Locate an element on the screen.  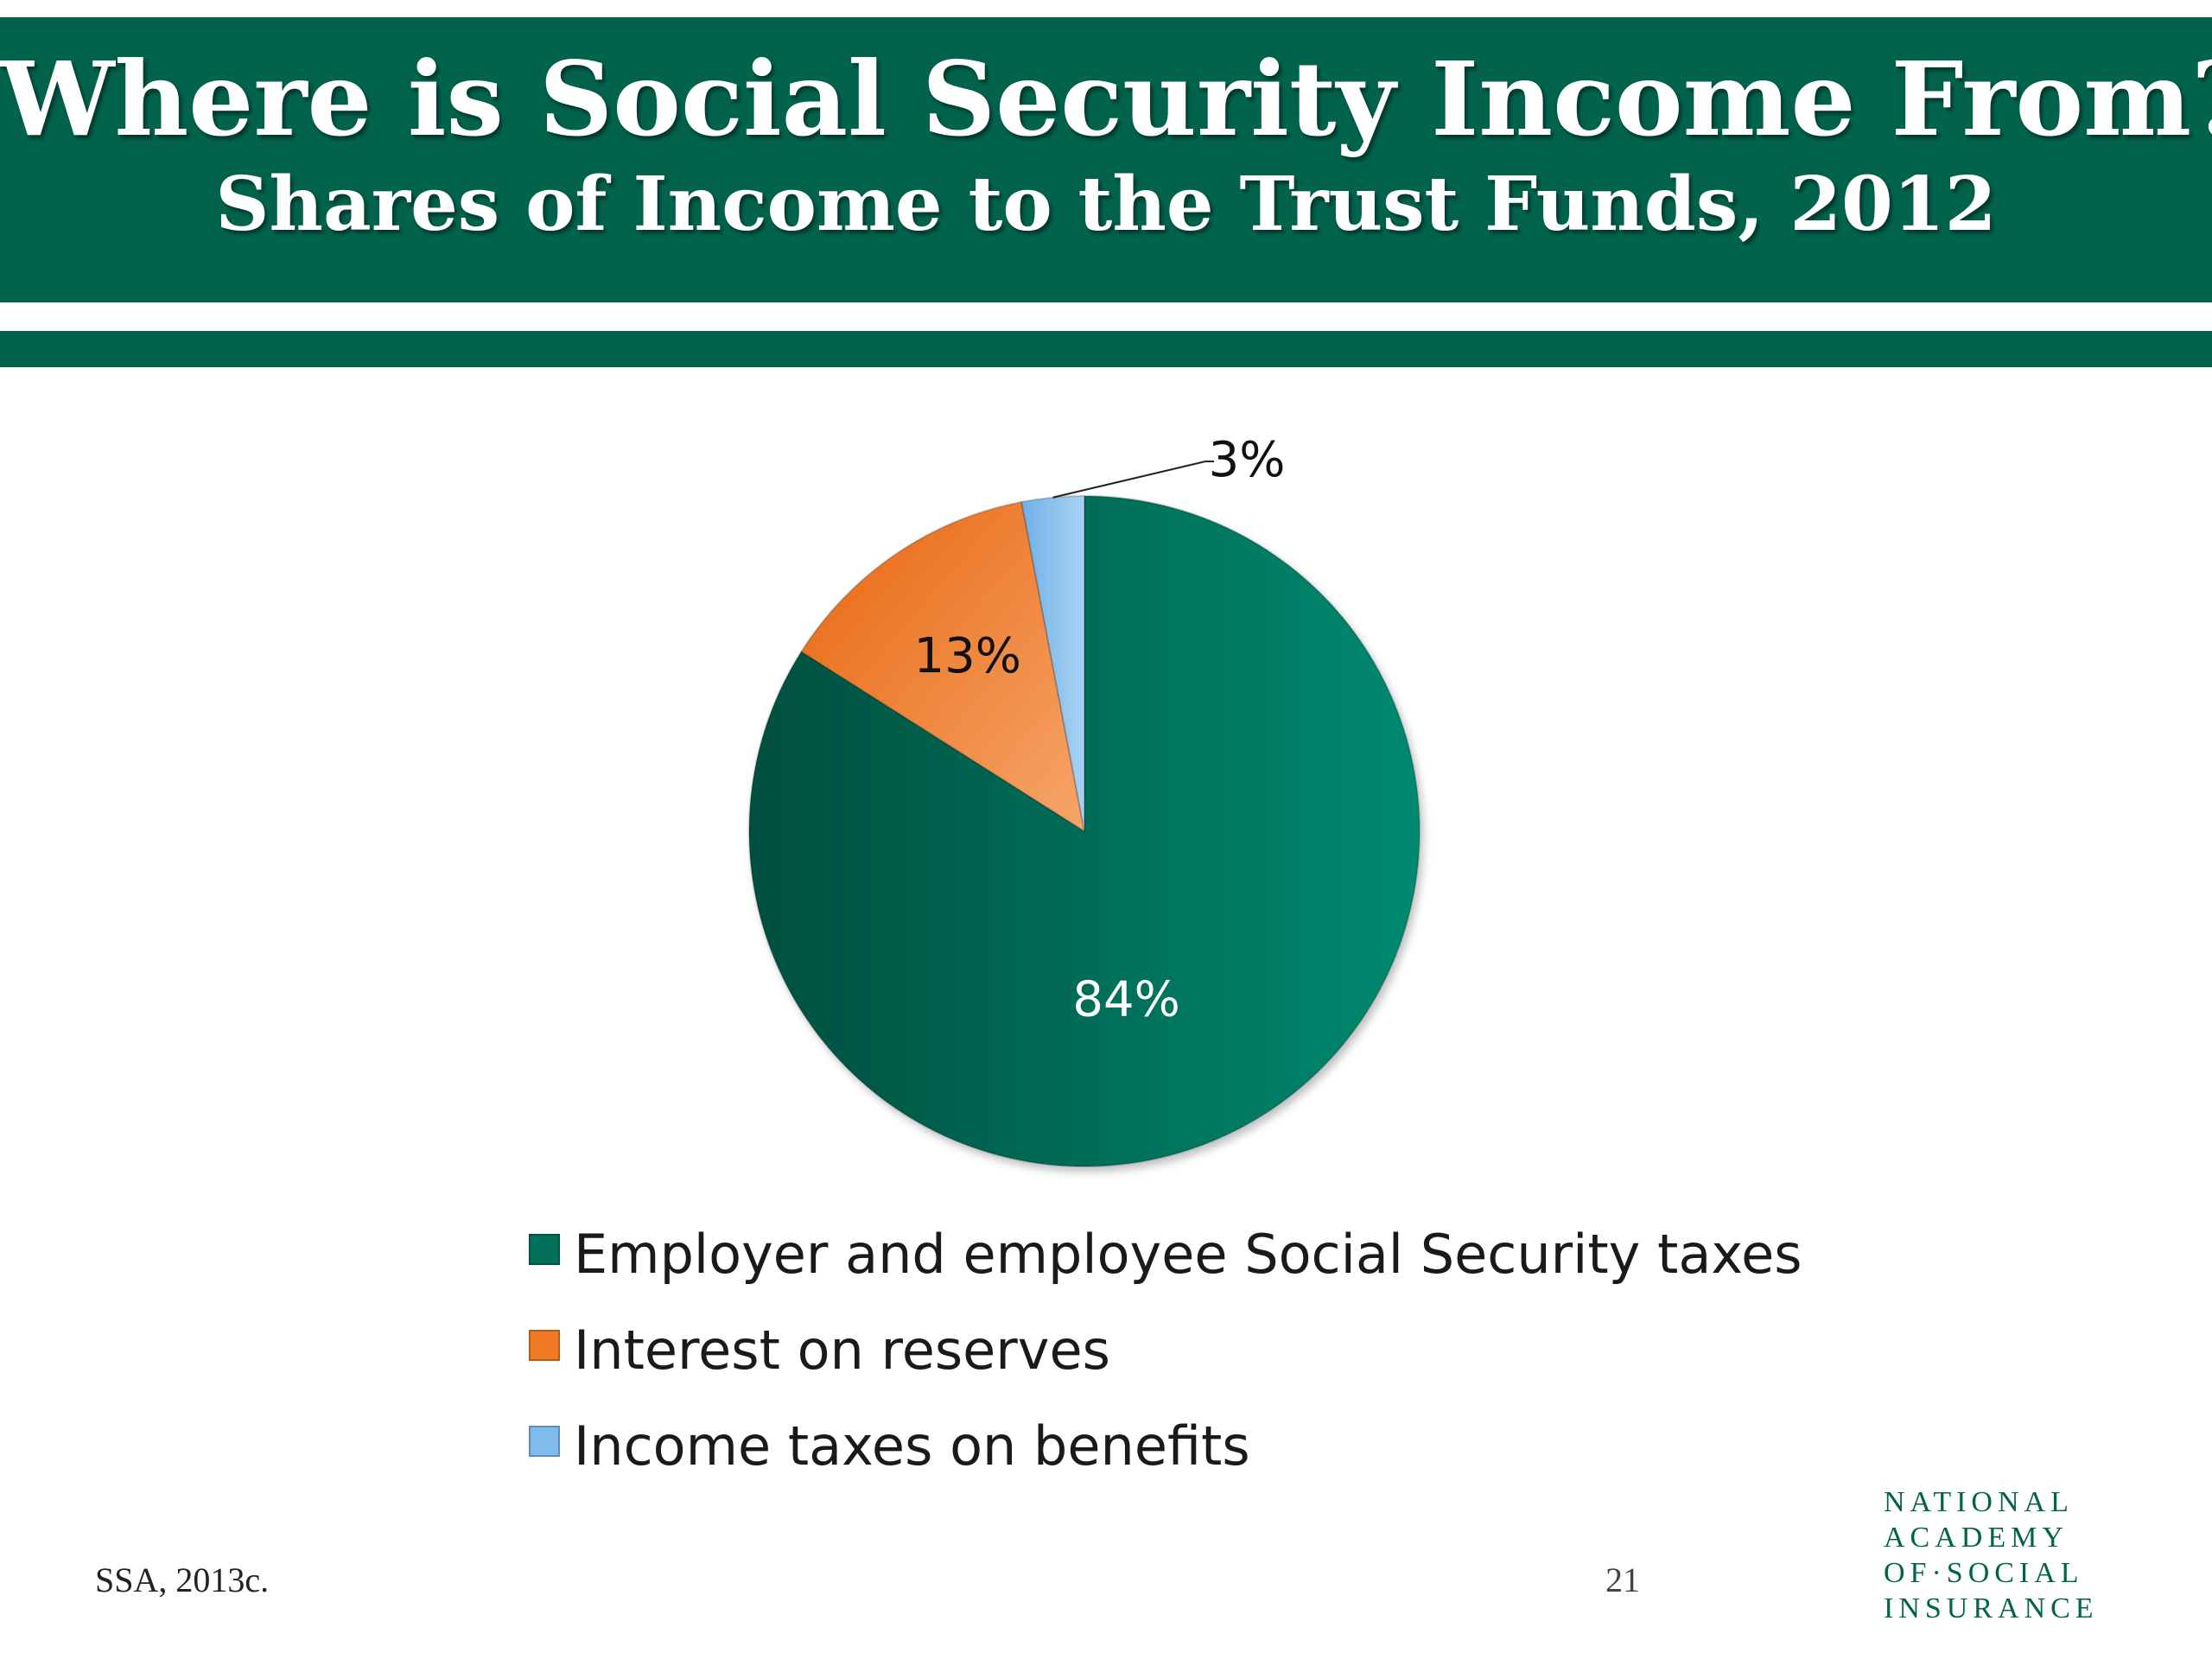
leader-line-income-taxes-on-benefits is located at coordinates (1133, 480).